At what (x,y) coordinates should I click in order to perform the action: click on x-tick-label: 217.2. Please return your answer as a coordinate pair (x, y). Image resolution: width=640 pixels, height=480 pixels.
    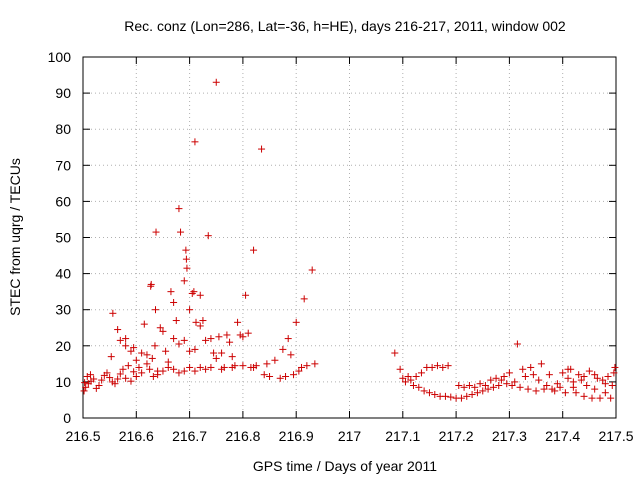
    Looking at the image, I should click on (456, 436).